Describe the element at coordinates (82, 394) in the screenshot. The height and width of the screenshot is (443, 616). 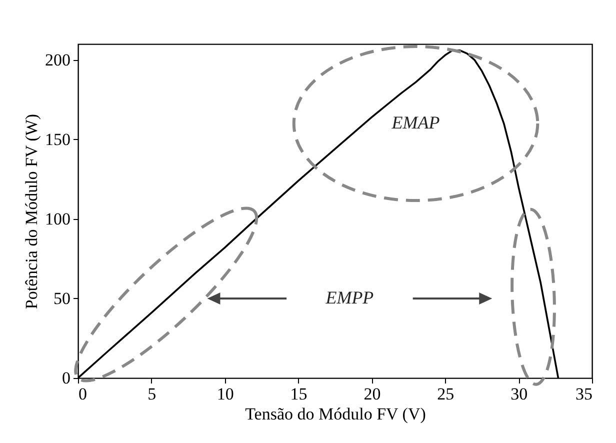
I see `x-tick-label: 0` at that location.